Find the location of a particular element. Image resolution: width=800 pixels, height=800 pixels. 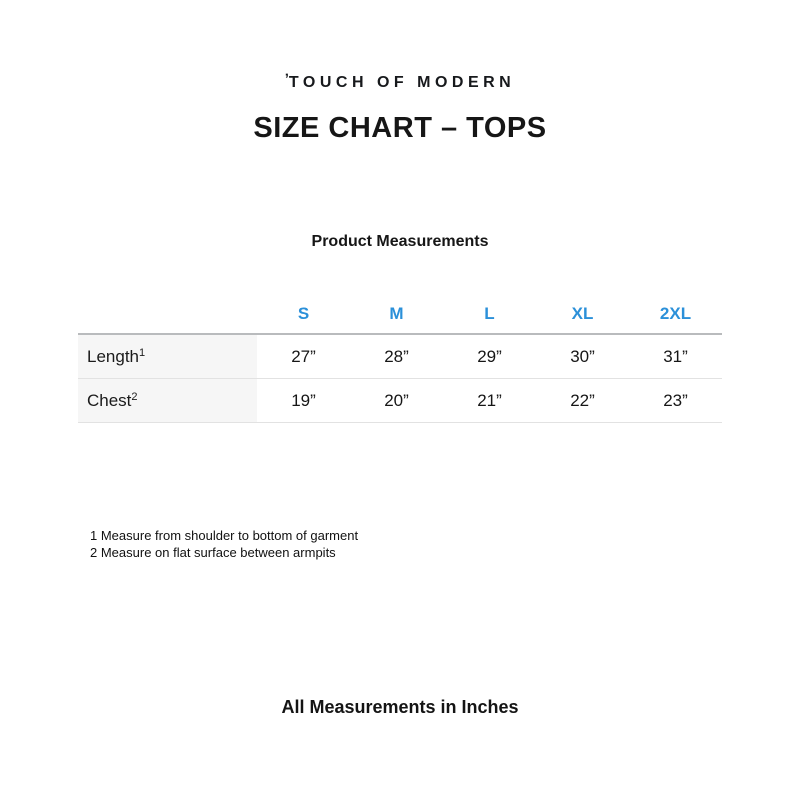

brand-logo: ʼTOUCH OF MODERN is located at coordinates (400, 81).